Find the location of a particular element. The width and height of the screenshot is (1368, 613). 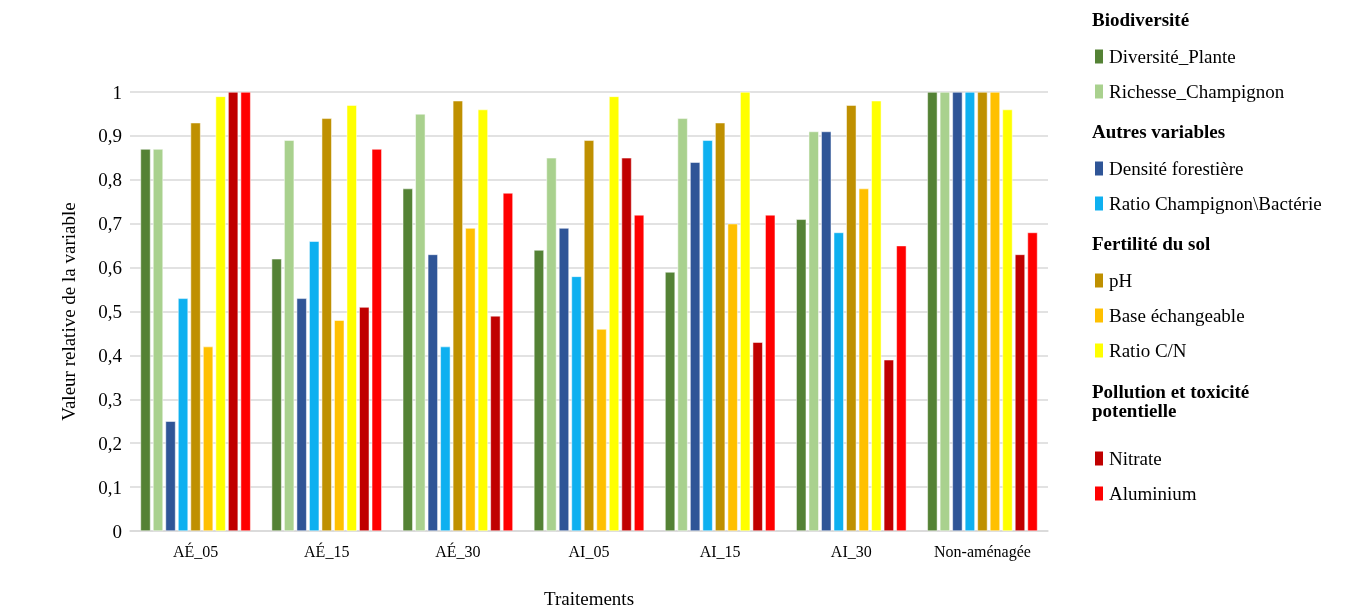

x-tick-label: Non-aménagée is located at coordinates (982, 551).